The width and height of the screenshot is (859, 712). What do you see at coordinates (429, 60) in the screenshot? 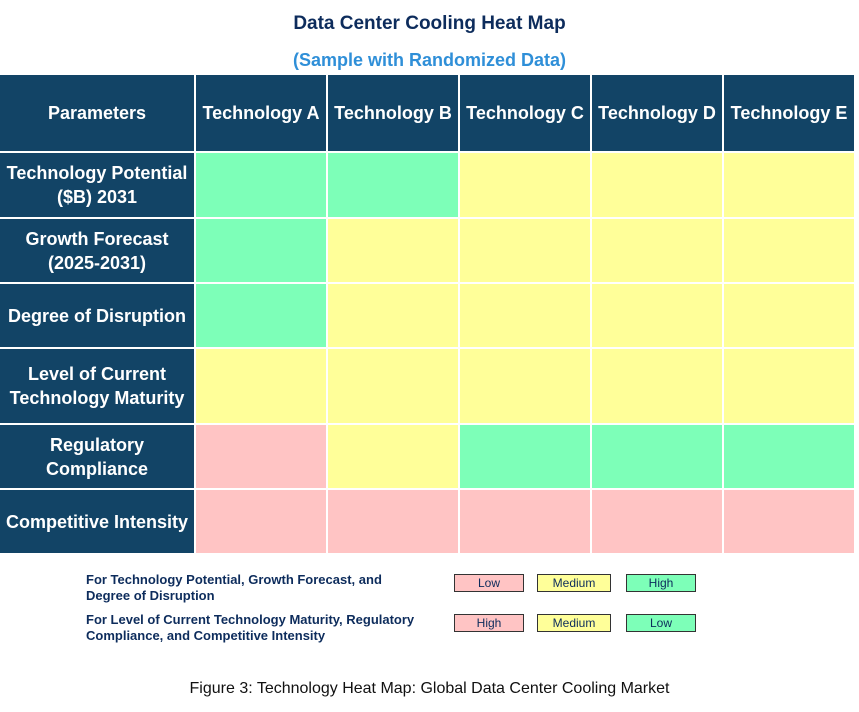
I see `chart-subtitle: (Sample with Randomized Data)` at bounding box center [429, 60].